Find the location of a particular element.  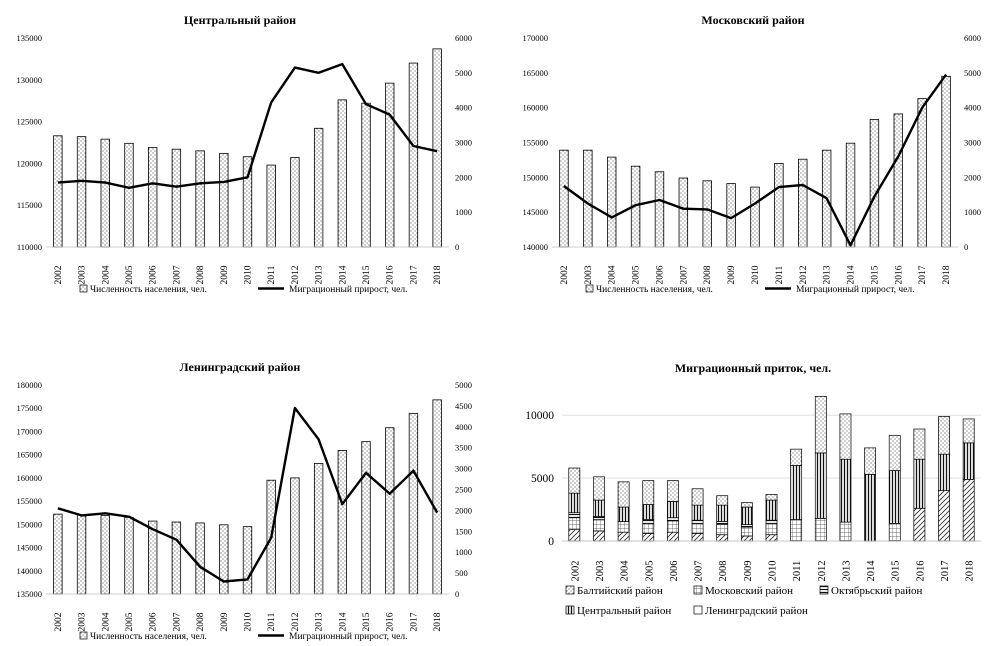

x-tick-label: 2005 is located at coordinates (130, 274).